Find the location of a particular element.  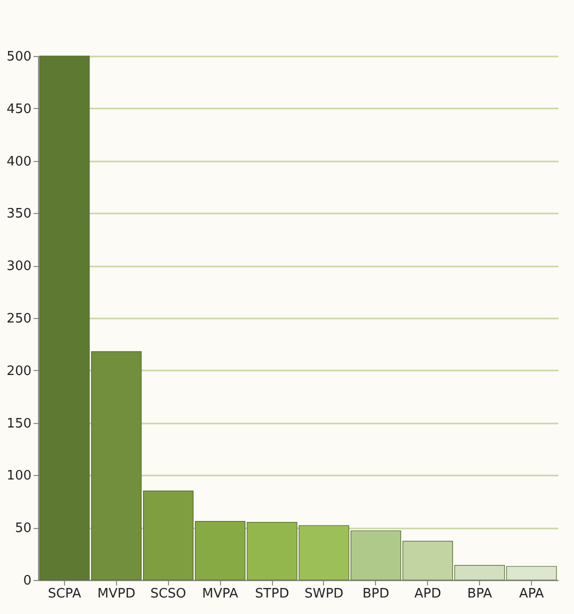

x-tick-label: APA is located at coordinates (531, 594).